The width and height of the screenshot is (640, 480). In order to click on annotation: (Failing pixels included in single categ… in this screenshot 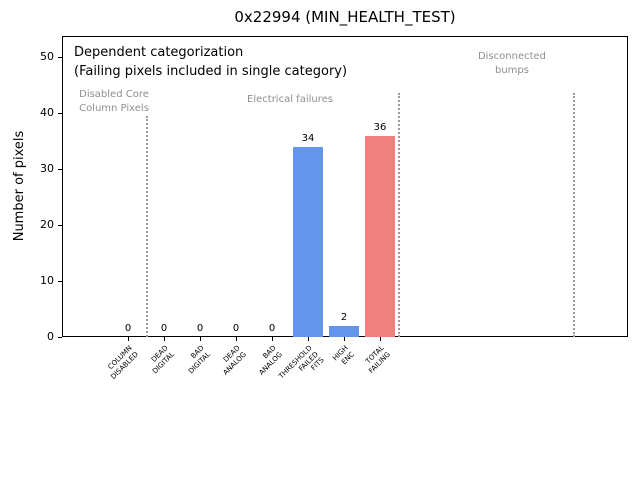, I will do `click(211, 71)`.